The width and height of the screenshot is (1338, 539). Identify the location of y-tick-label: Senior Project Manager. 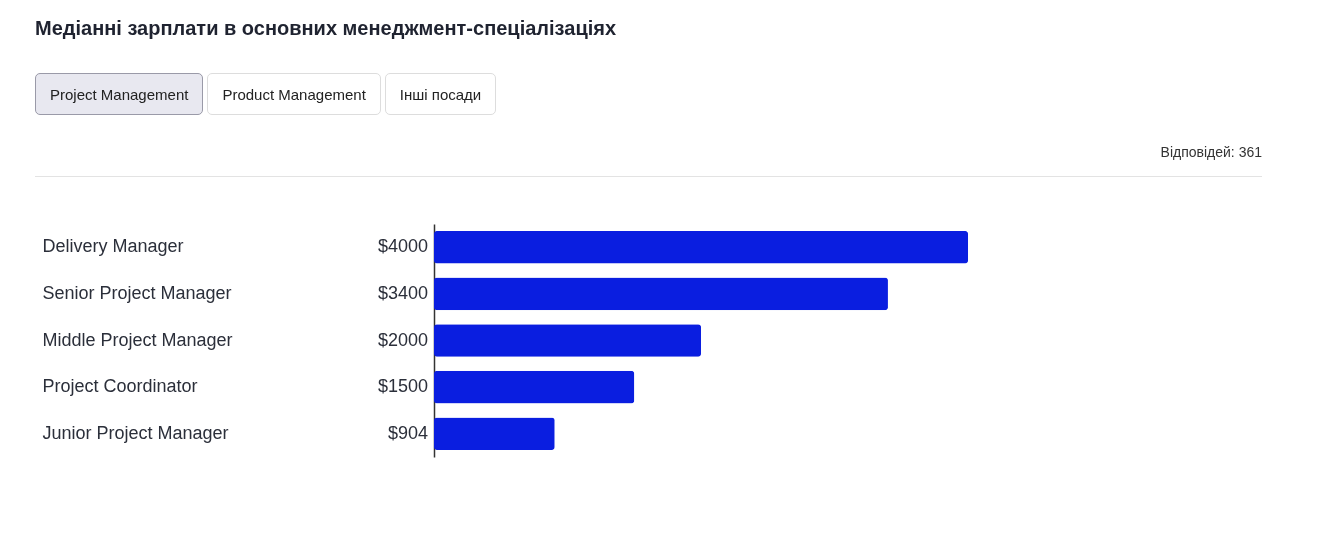
(137, 292).